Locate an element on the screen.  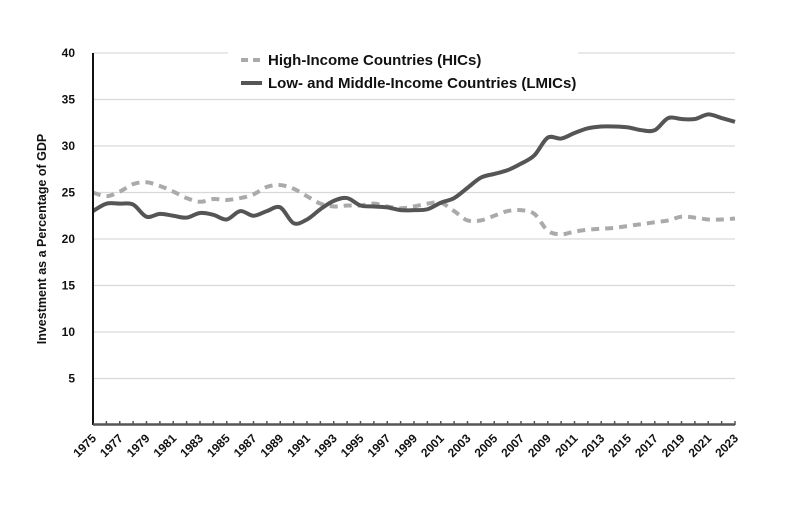
x-tick-label: 2017 is located at coordinates (646, 445).